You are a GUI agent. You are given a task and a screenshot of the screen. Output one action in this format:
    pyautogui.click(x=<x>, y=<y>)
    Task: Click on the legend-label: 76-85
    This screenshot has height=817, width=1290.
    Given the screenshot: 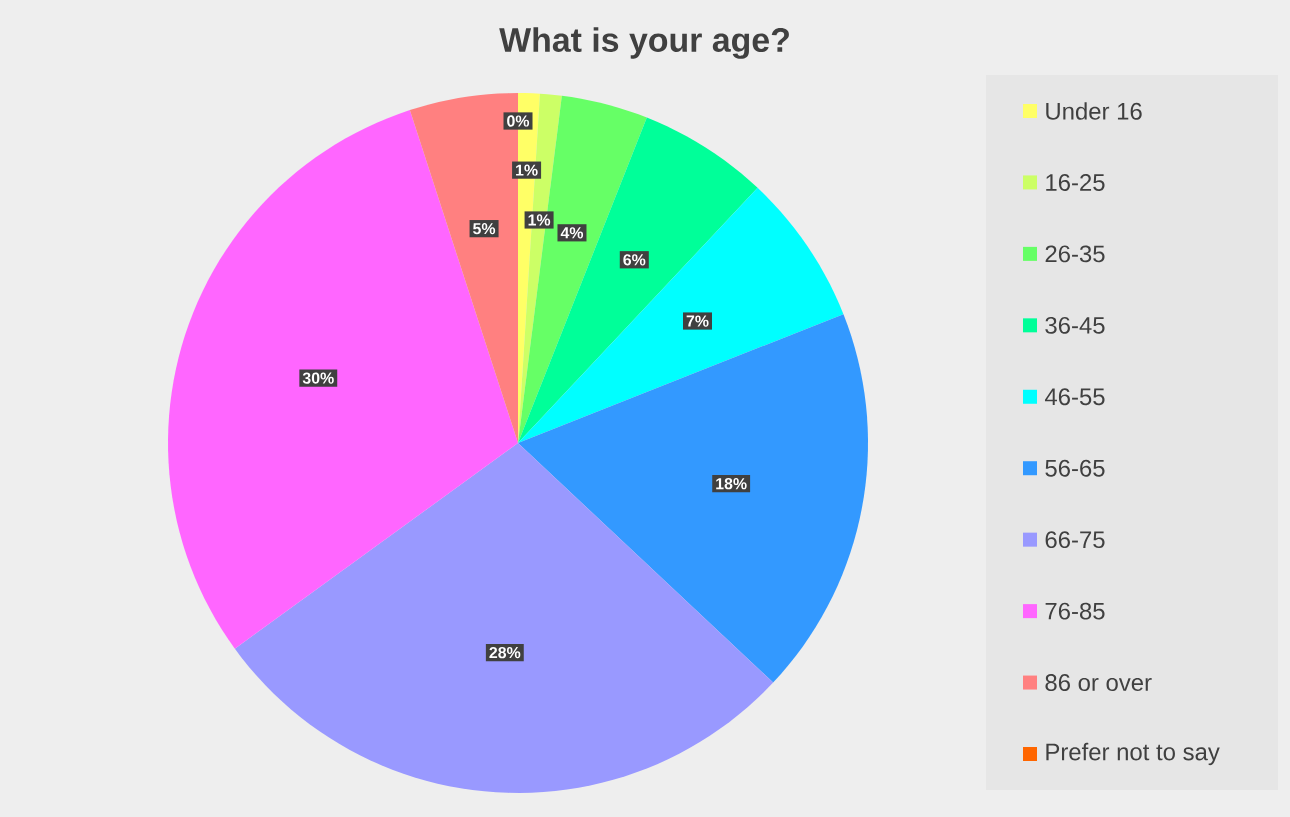 What is the action you would take?
    pyautogui.click(x=1075, y=611)
    